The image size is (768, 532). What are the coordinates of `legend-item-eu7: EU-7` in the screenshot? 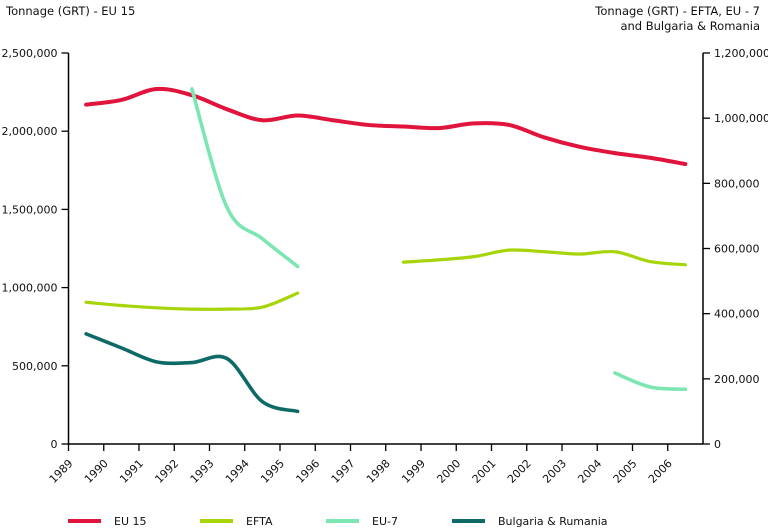 It's located at (362, 521).